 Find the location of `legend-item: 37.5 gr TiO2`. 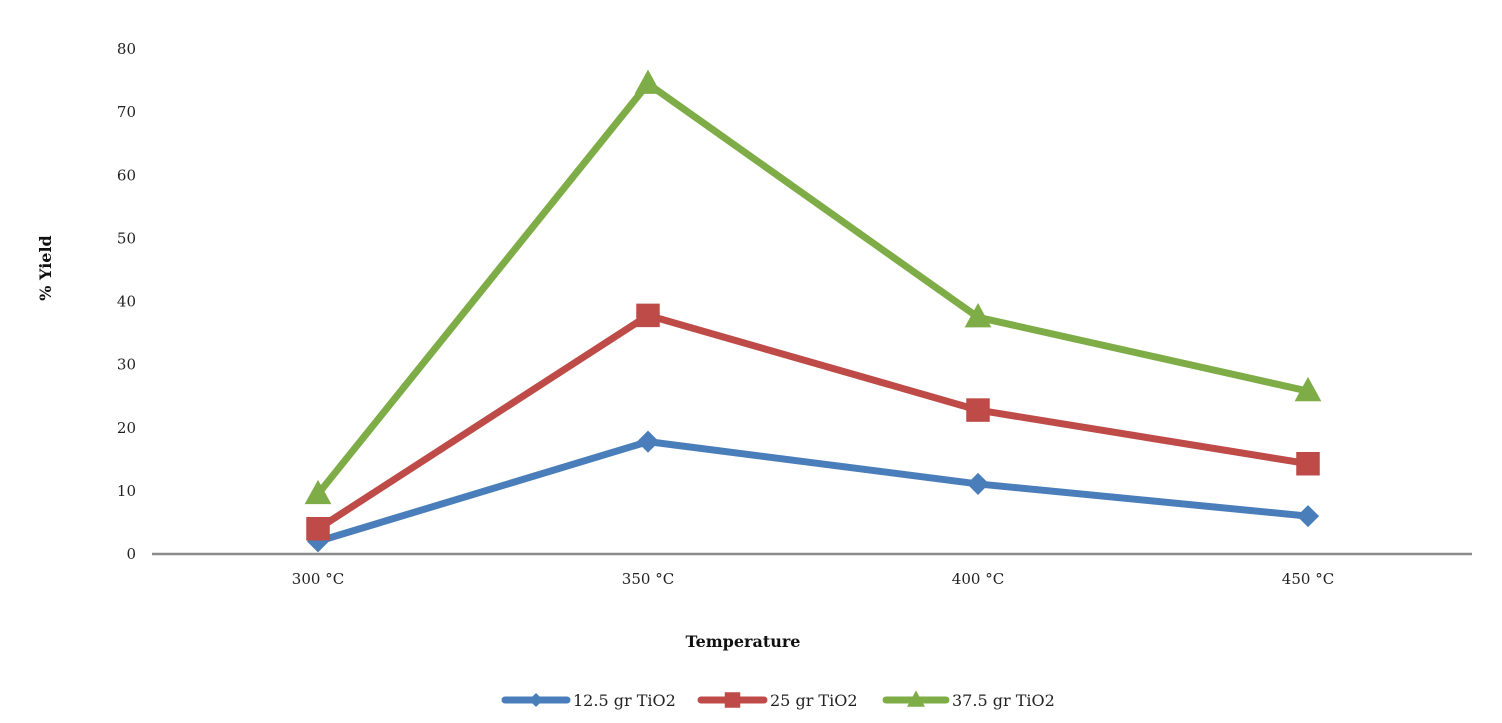

legend-item: 37.5 gr TiO2 is located at coordinates (968, 700).